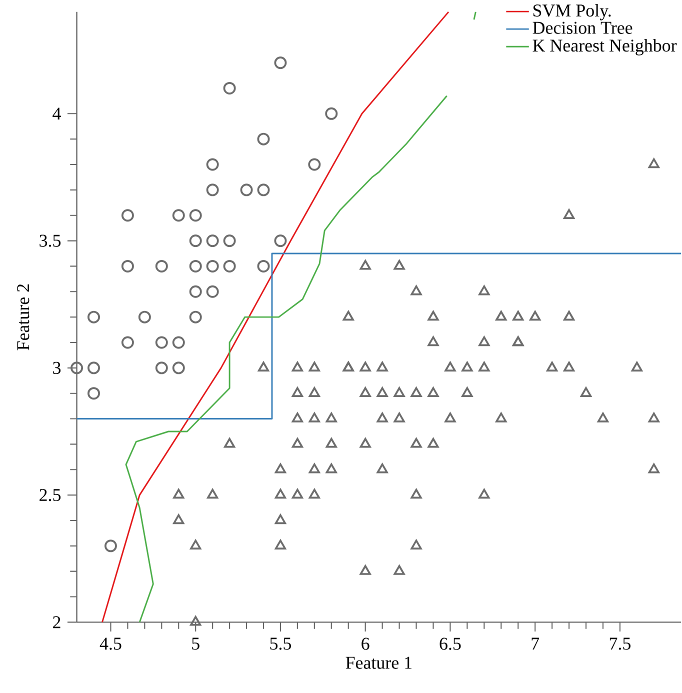 This screenshot has width=682, height=693. What do you see at coordinates (50, 495) in the screenshot?
I see `y-tick-label: 2.5` at bounding box center [50, 495].